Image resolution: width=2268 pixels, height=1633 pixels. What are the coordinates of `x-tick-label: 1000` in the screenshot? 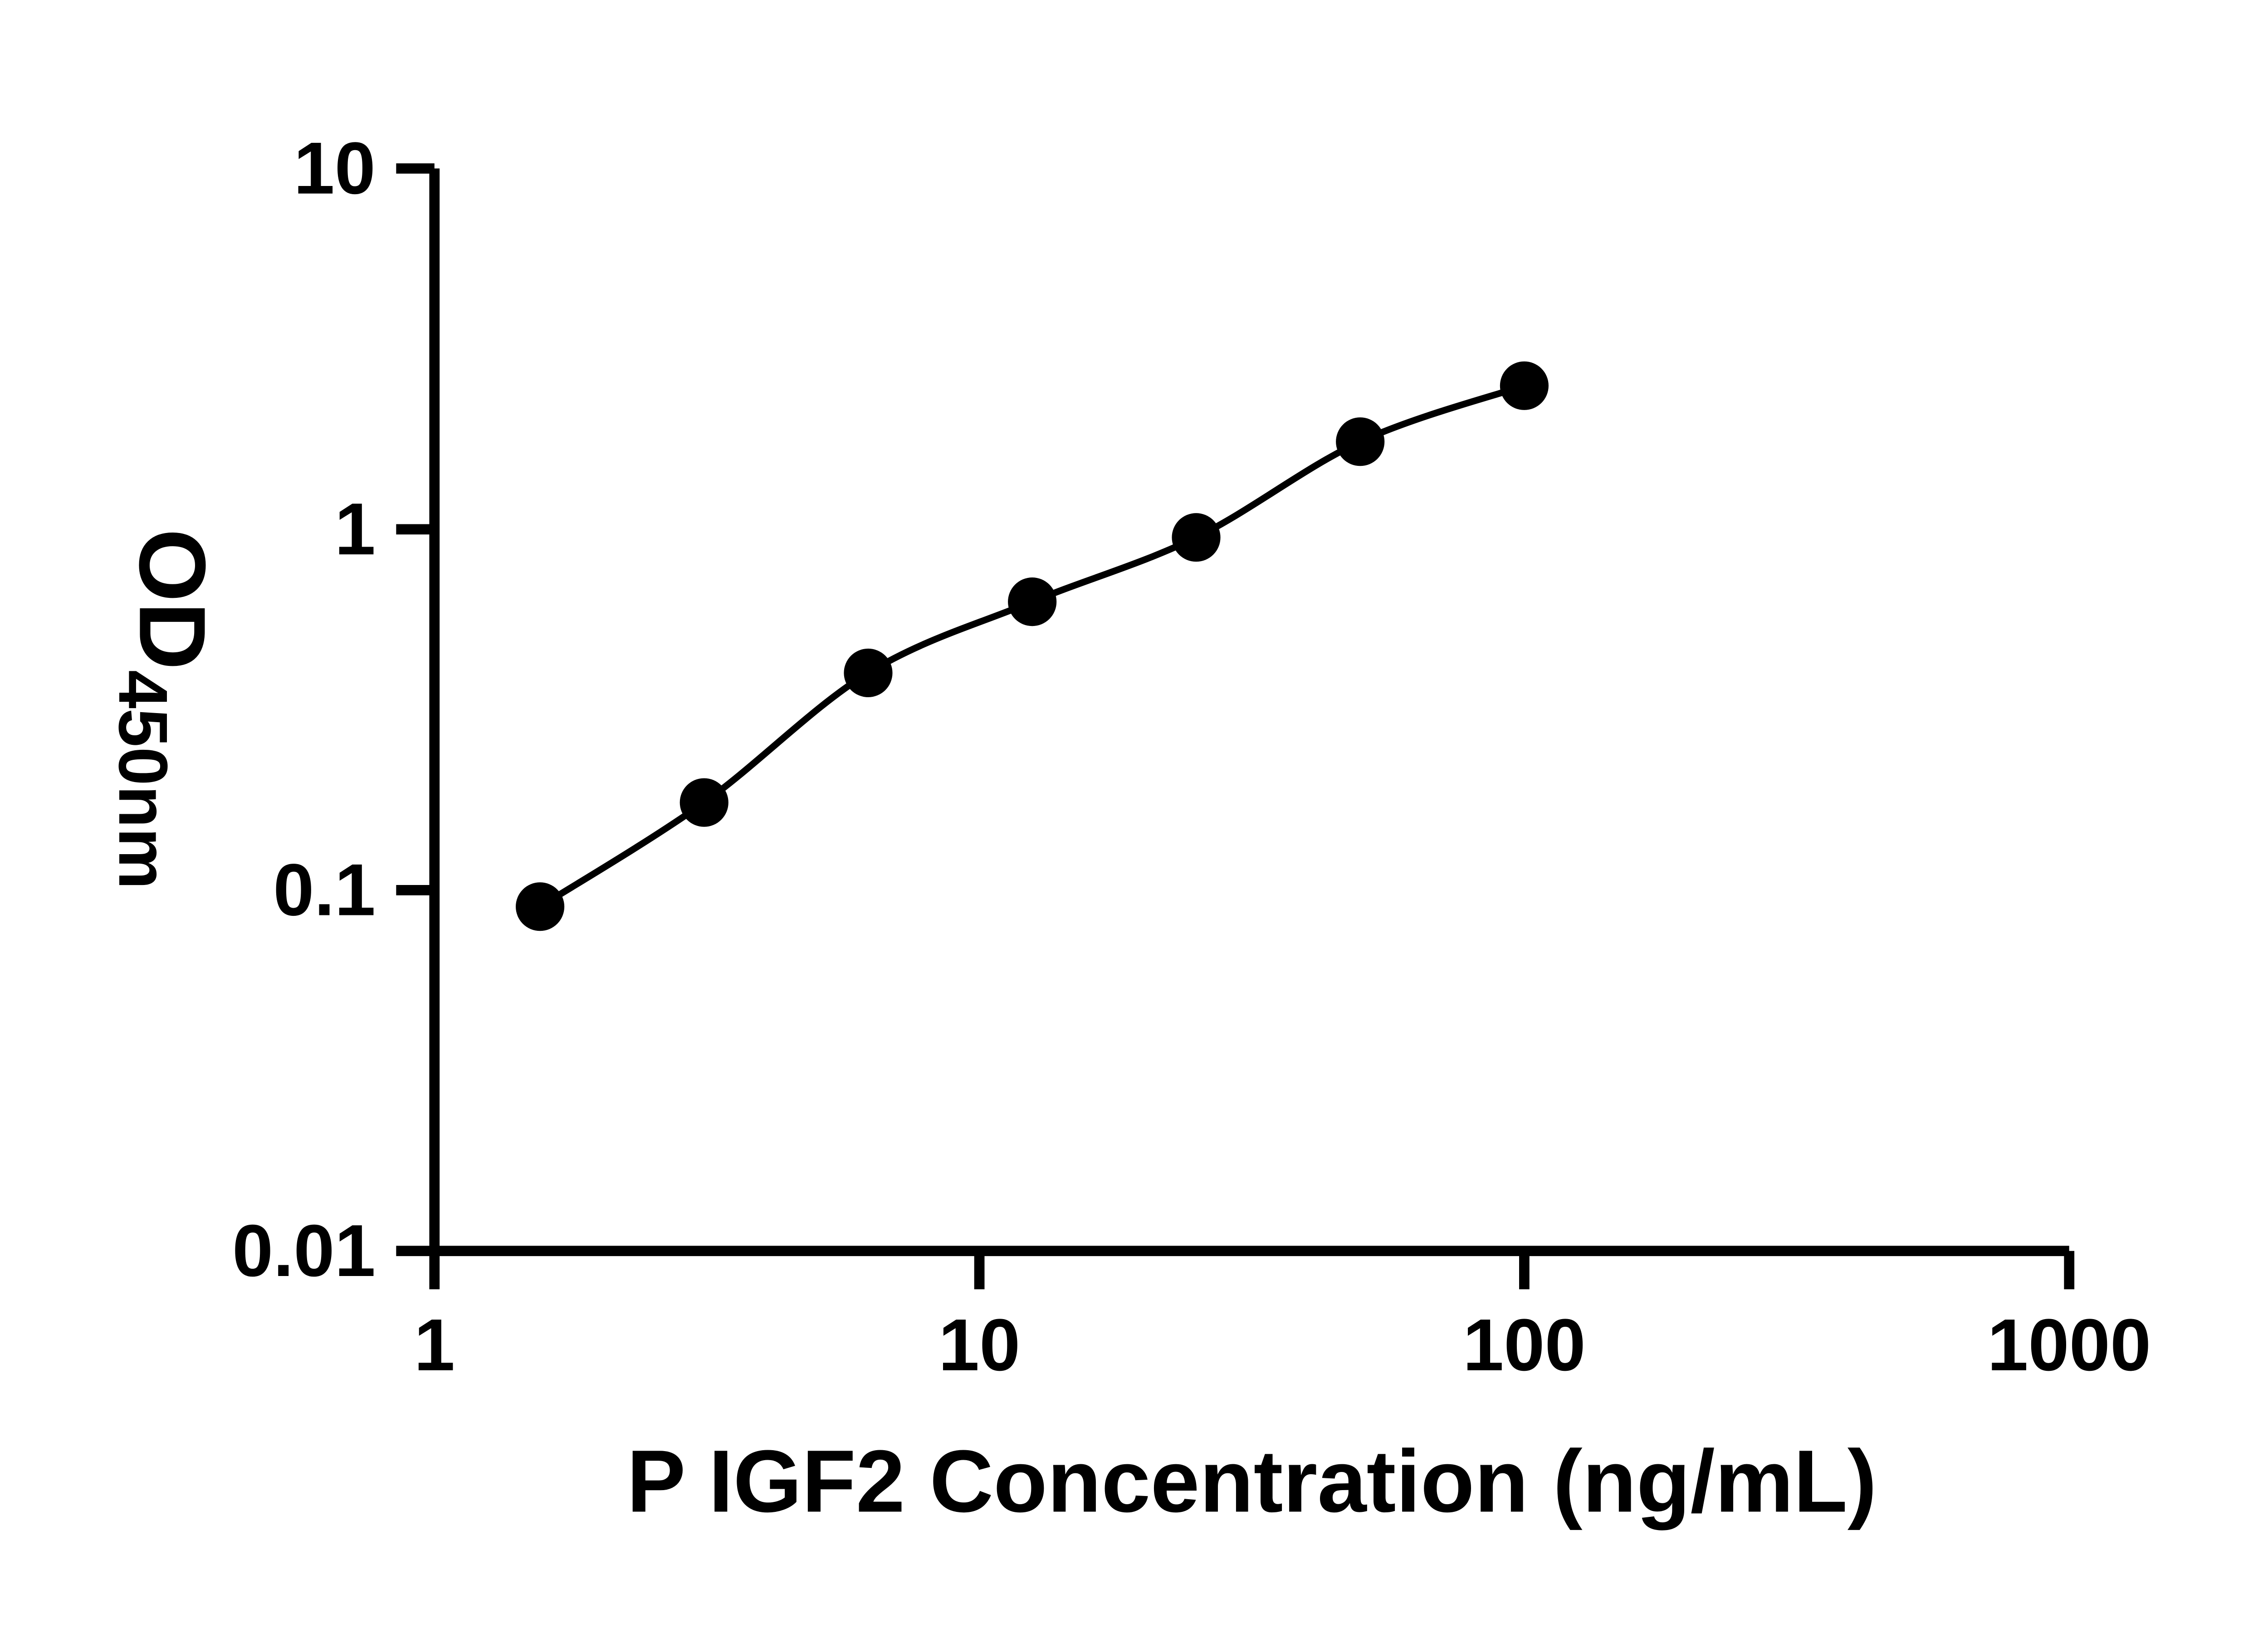 It's located at (2069, 1345).